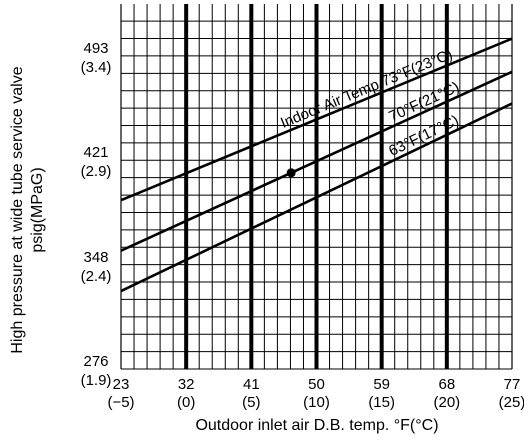  I want to click on marker-layer, so click(291, 173).